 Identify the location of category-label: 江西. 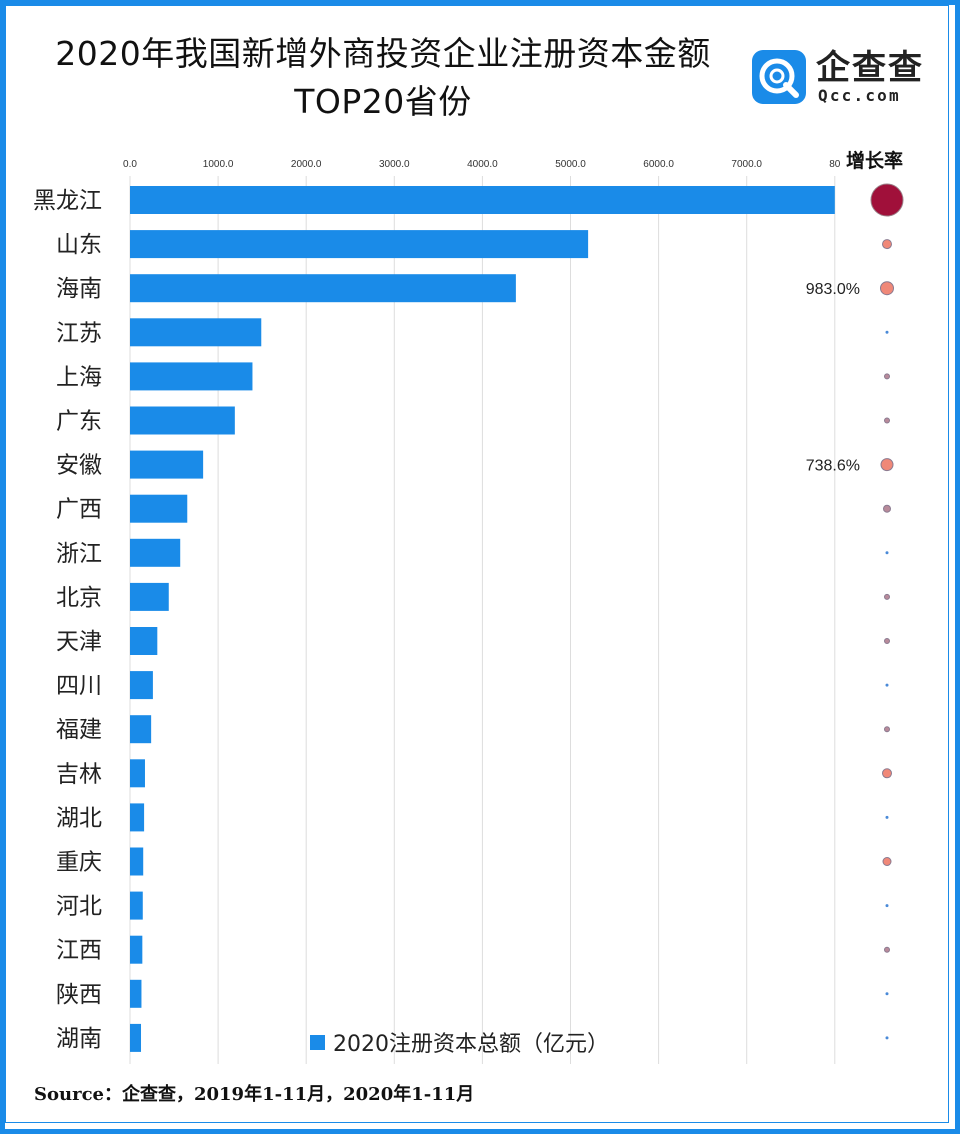
(79, 951).